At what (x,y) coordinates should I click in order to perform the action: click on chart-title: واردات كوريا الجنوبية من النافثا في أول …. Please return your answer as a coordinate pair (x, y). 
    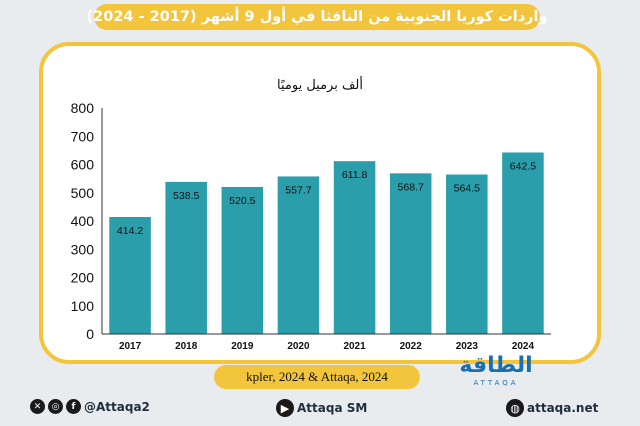
    Looking at the image, I should click on (317, 17).